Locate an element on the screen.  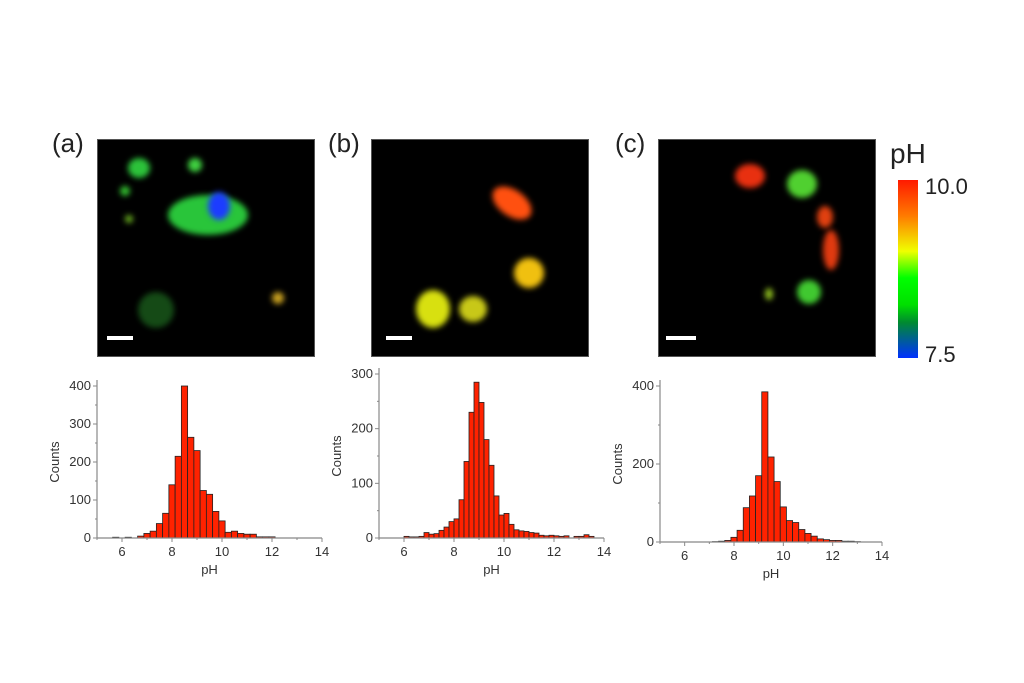
colorbar-min-label: 7.5 is located at coordinates (940, 354).